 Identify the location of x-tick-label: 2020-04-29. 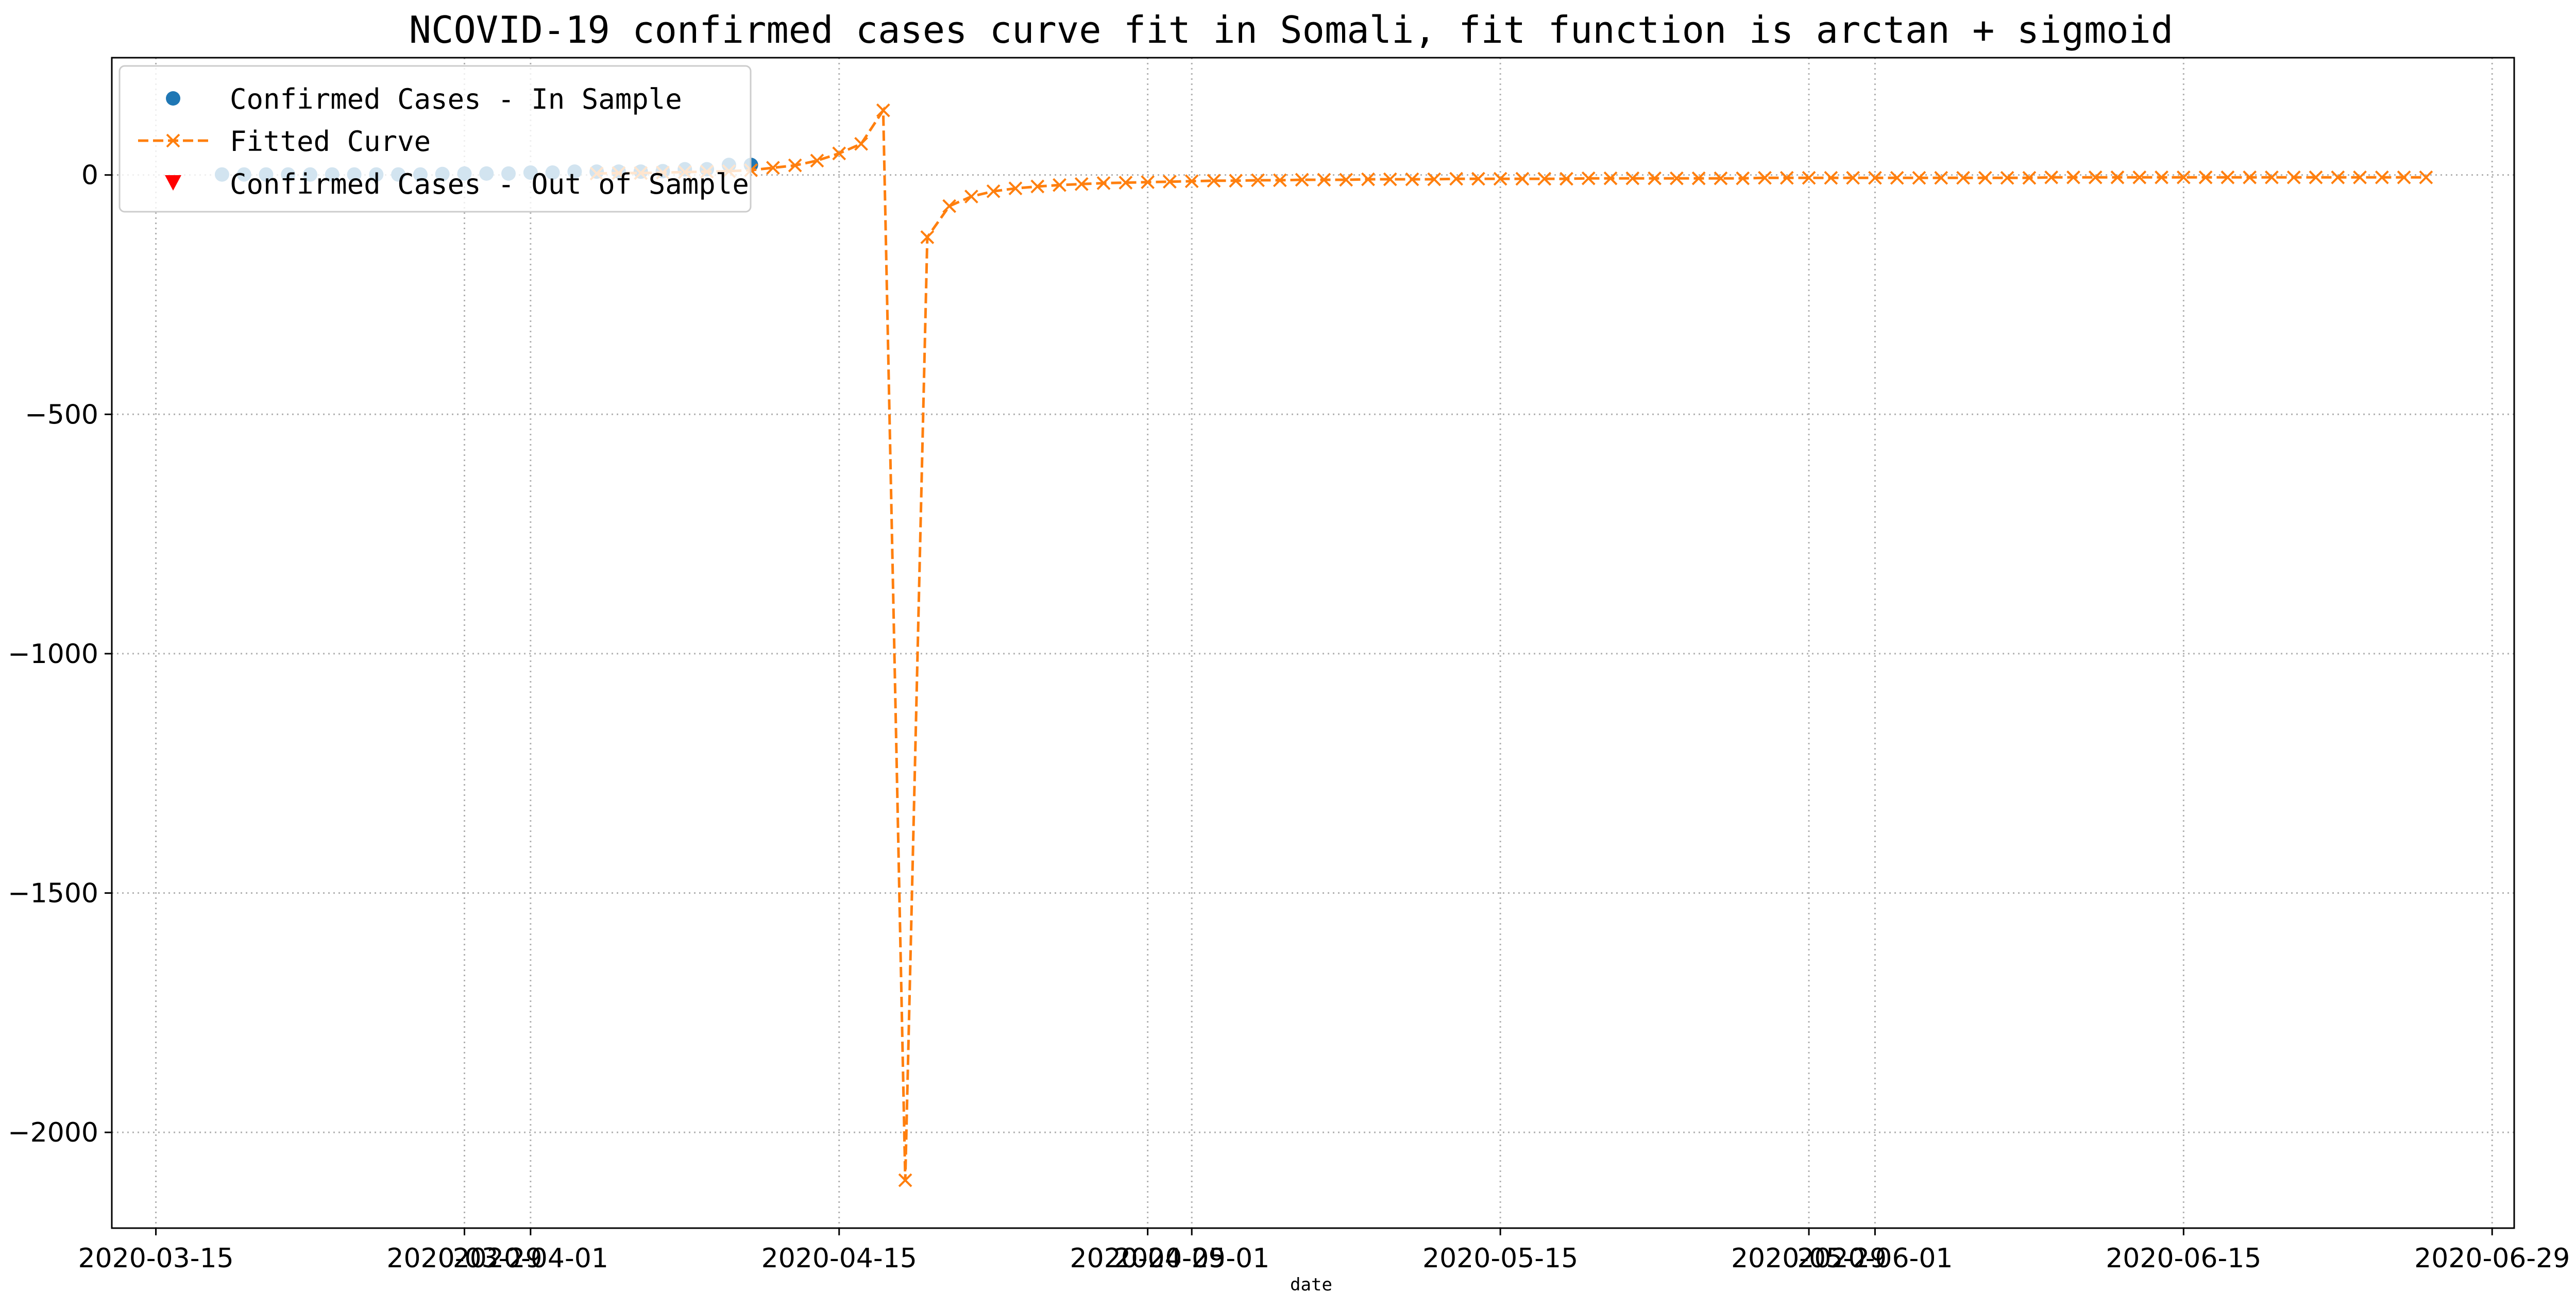
(1148, 1258).